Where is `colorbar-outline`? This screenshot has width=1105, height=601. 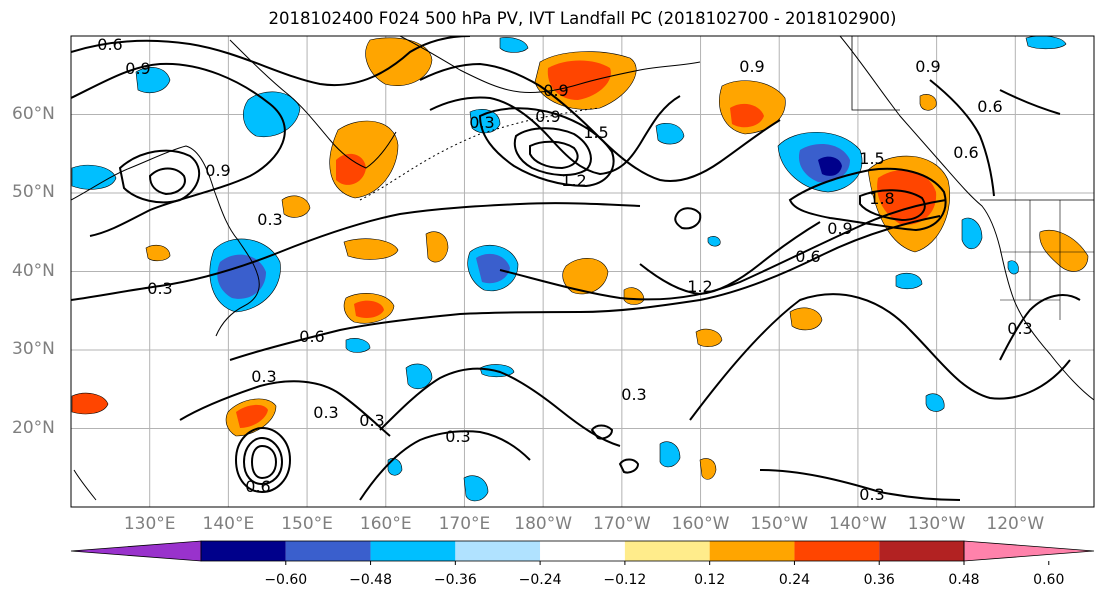 colorbar-outline is located at coordinates (582, 551).